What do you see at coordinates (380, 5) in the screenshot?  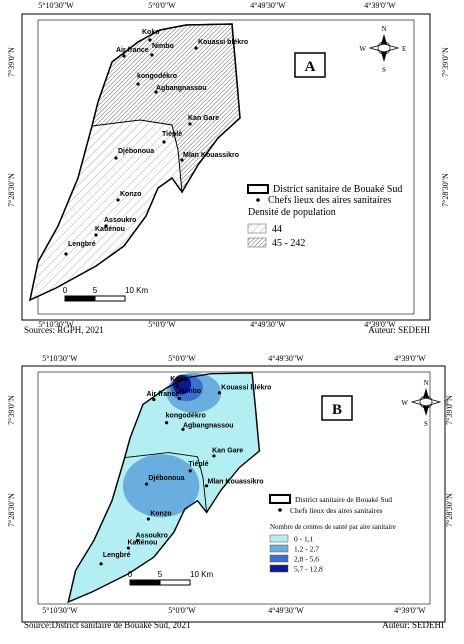 I see `longitude-label: 4°39'0"W` at bounding box center [380, 5].